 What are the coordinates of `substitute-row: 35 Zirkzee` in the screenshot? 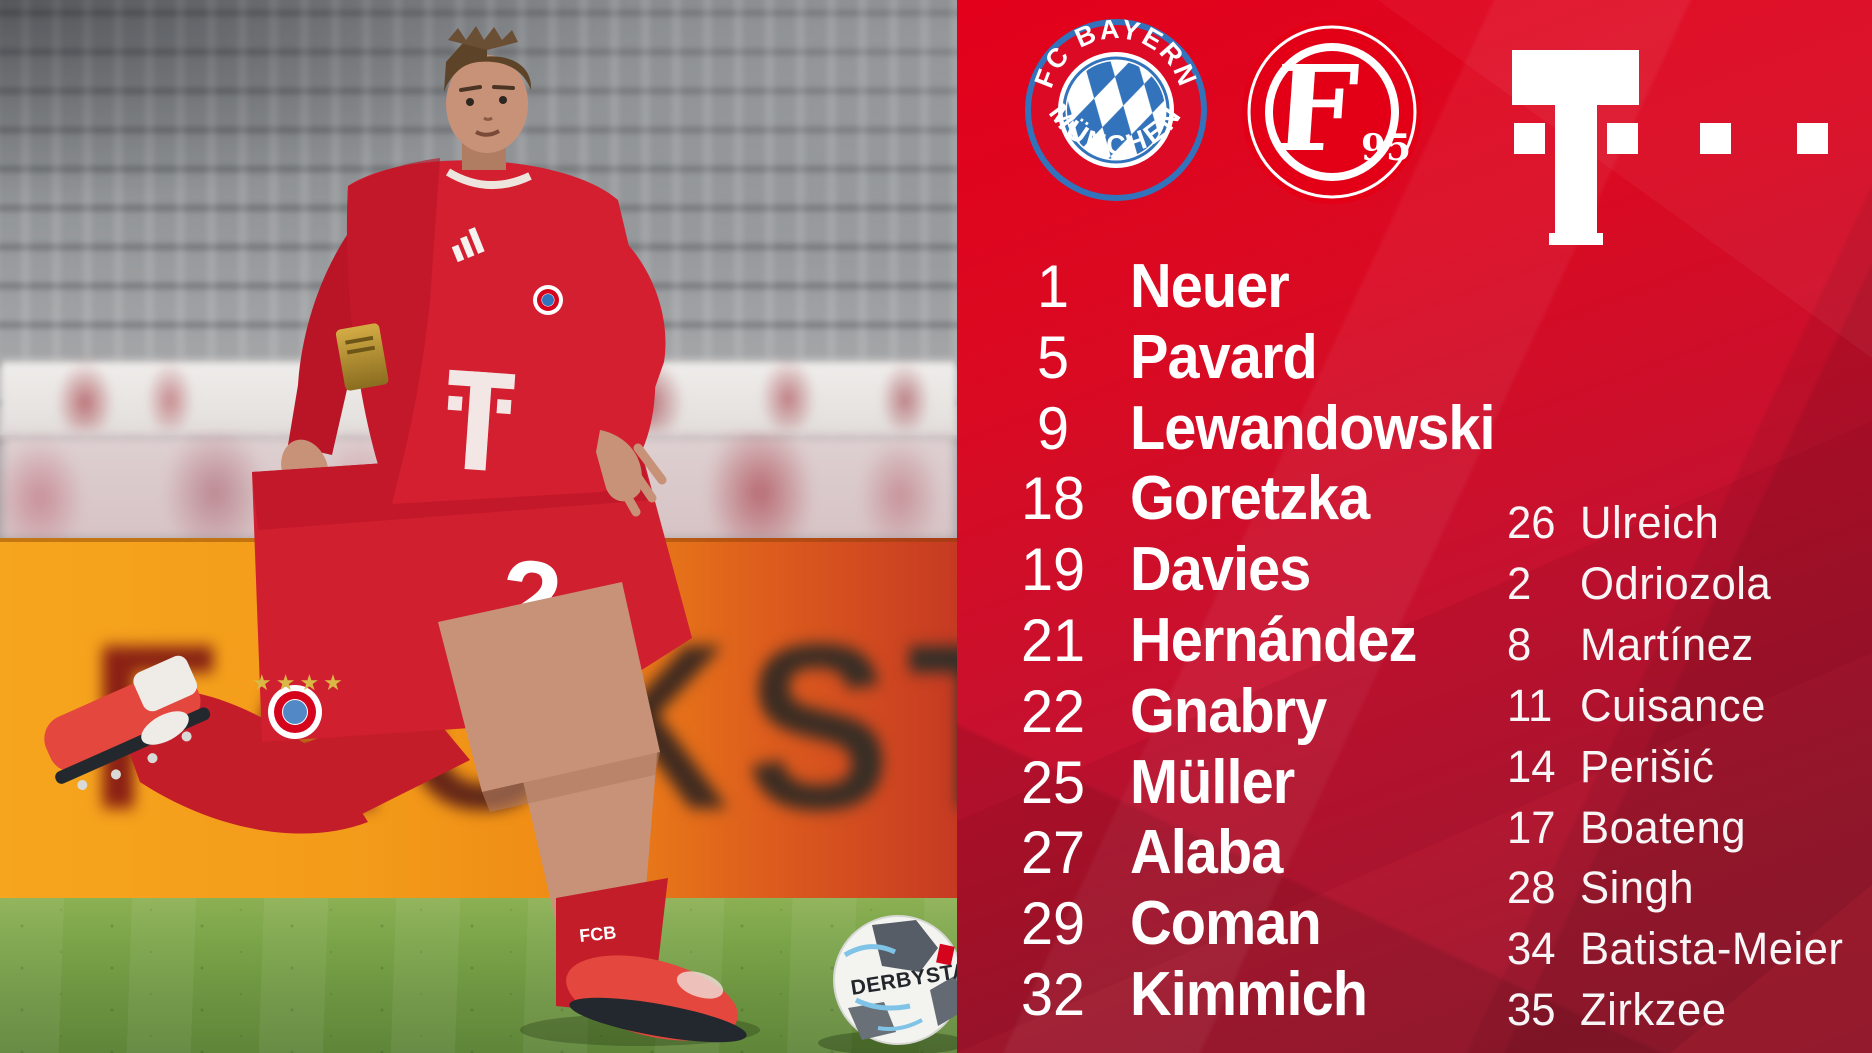 It's located at (1414, 1009).